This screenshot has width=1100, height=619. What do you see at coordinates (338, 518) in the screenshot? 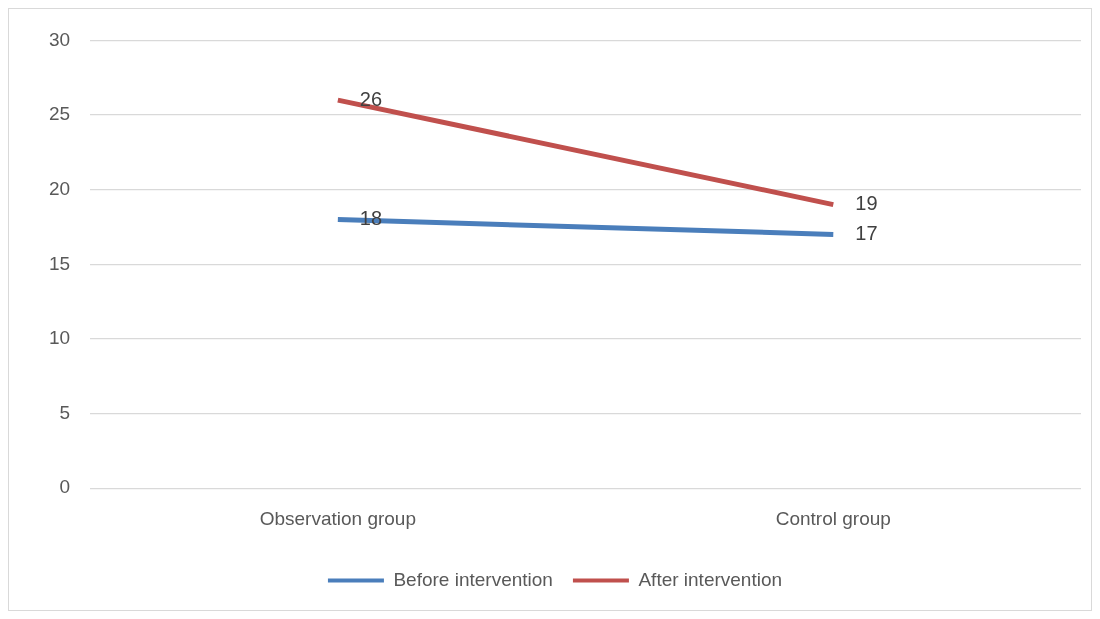
I see `x-tick-label: Observation group` at bounding box center [338, 518].